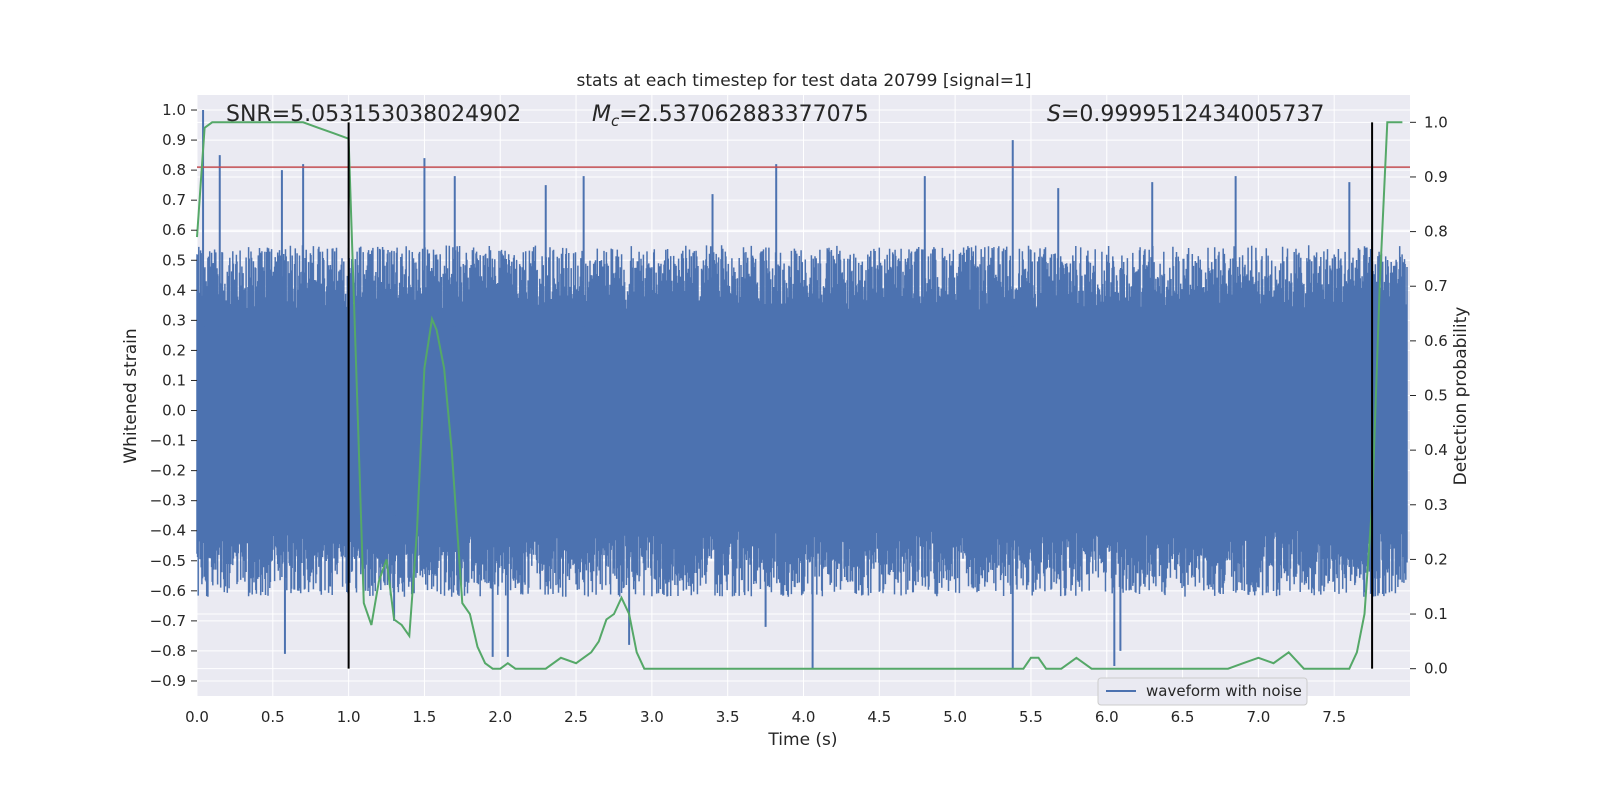 This screenshot has width=1600, height=800. Describe the element at coordinates (1436, 341) in the screenshot. I see `right-tick-label: 0.6` at that location.